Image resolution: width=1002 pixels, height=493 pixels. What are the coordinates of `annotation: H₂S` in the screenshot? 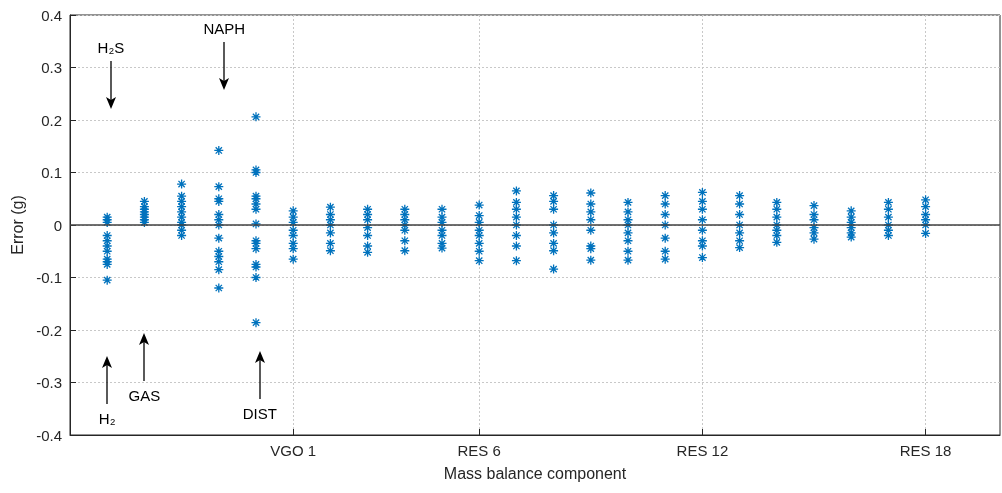 It's located at (111, 47).